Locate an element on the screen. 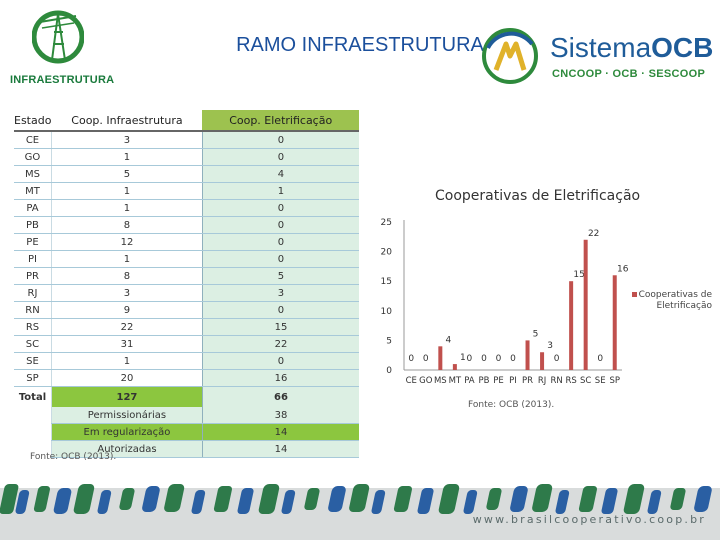 Image resolution: width=720 pixels, height=540 pixels. table-row: RN 9 0 is located at coordinates (186, 310).